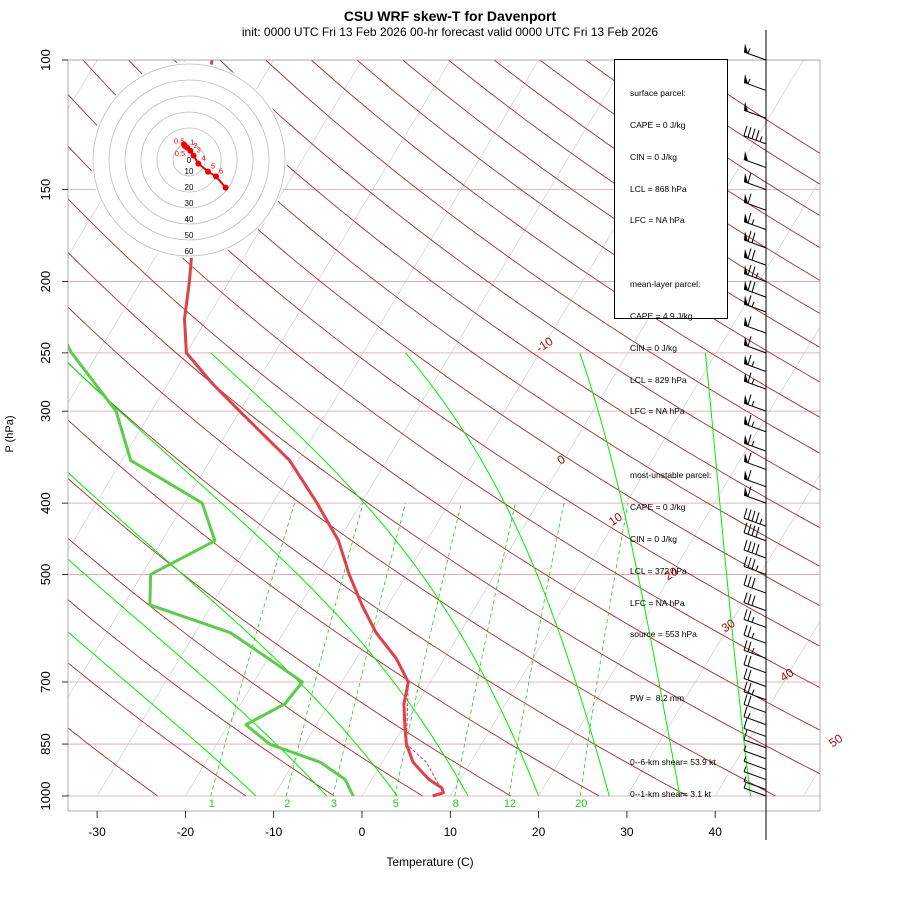 The width and height of the screenshot is (900, 900). I want to click on precipitable-water-stat: PW = 8.2 mm, so click(678, 698).